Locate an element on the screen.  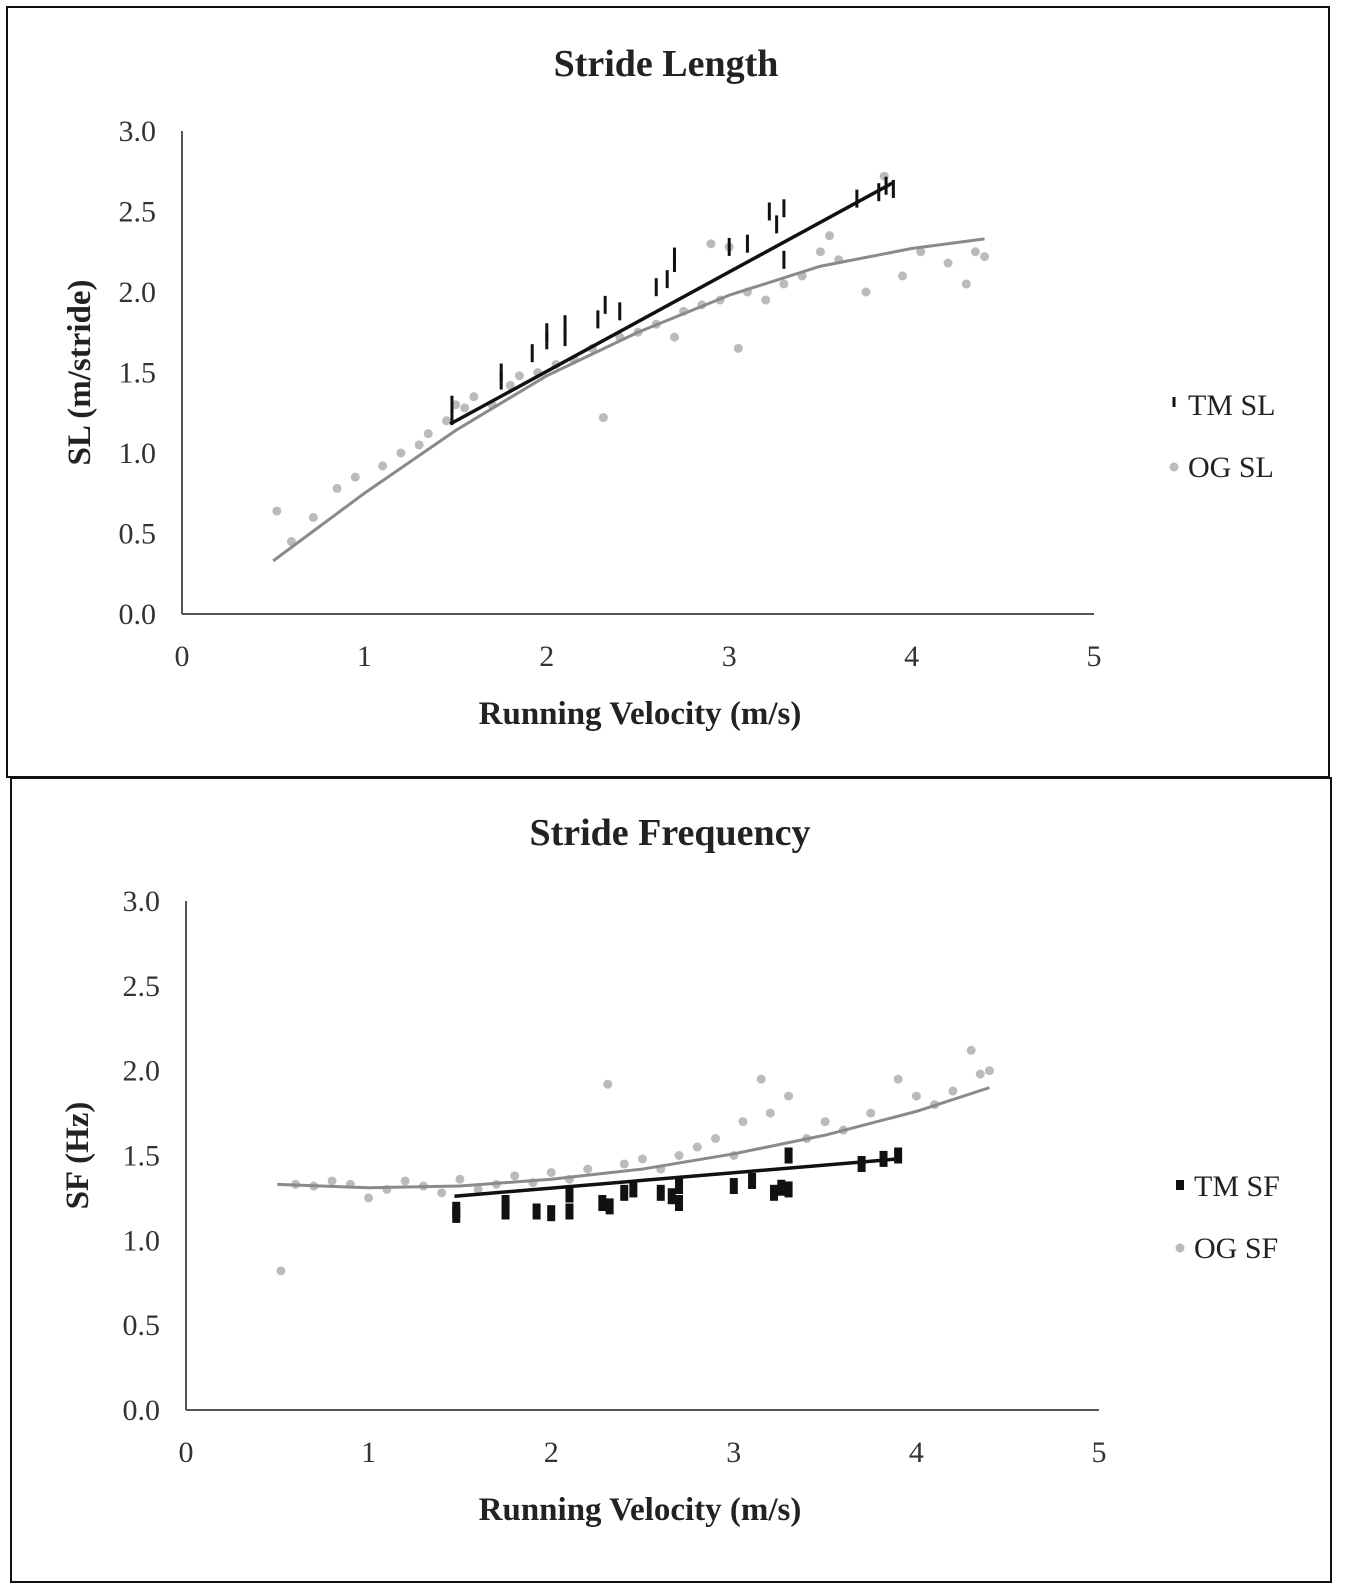
y-tick-label: 1.0 is located at coordinates (138, 453).